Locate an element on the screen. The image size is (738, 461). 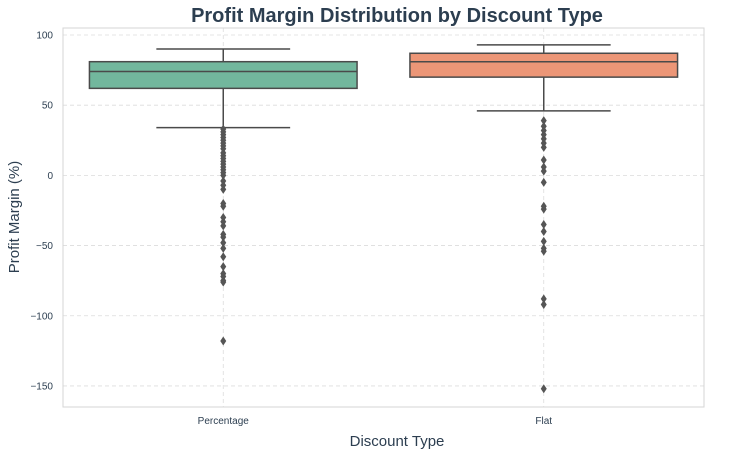
y-tick-label: −100 is located at coordinates (41, 316).